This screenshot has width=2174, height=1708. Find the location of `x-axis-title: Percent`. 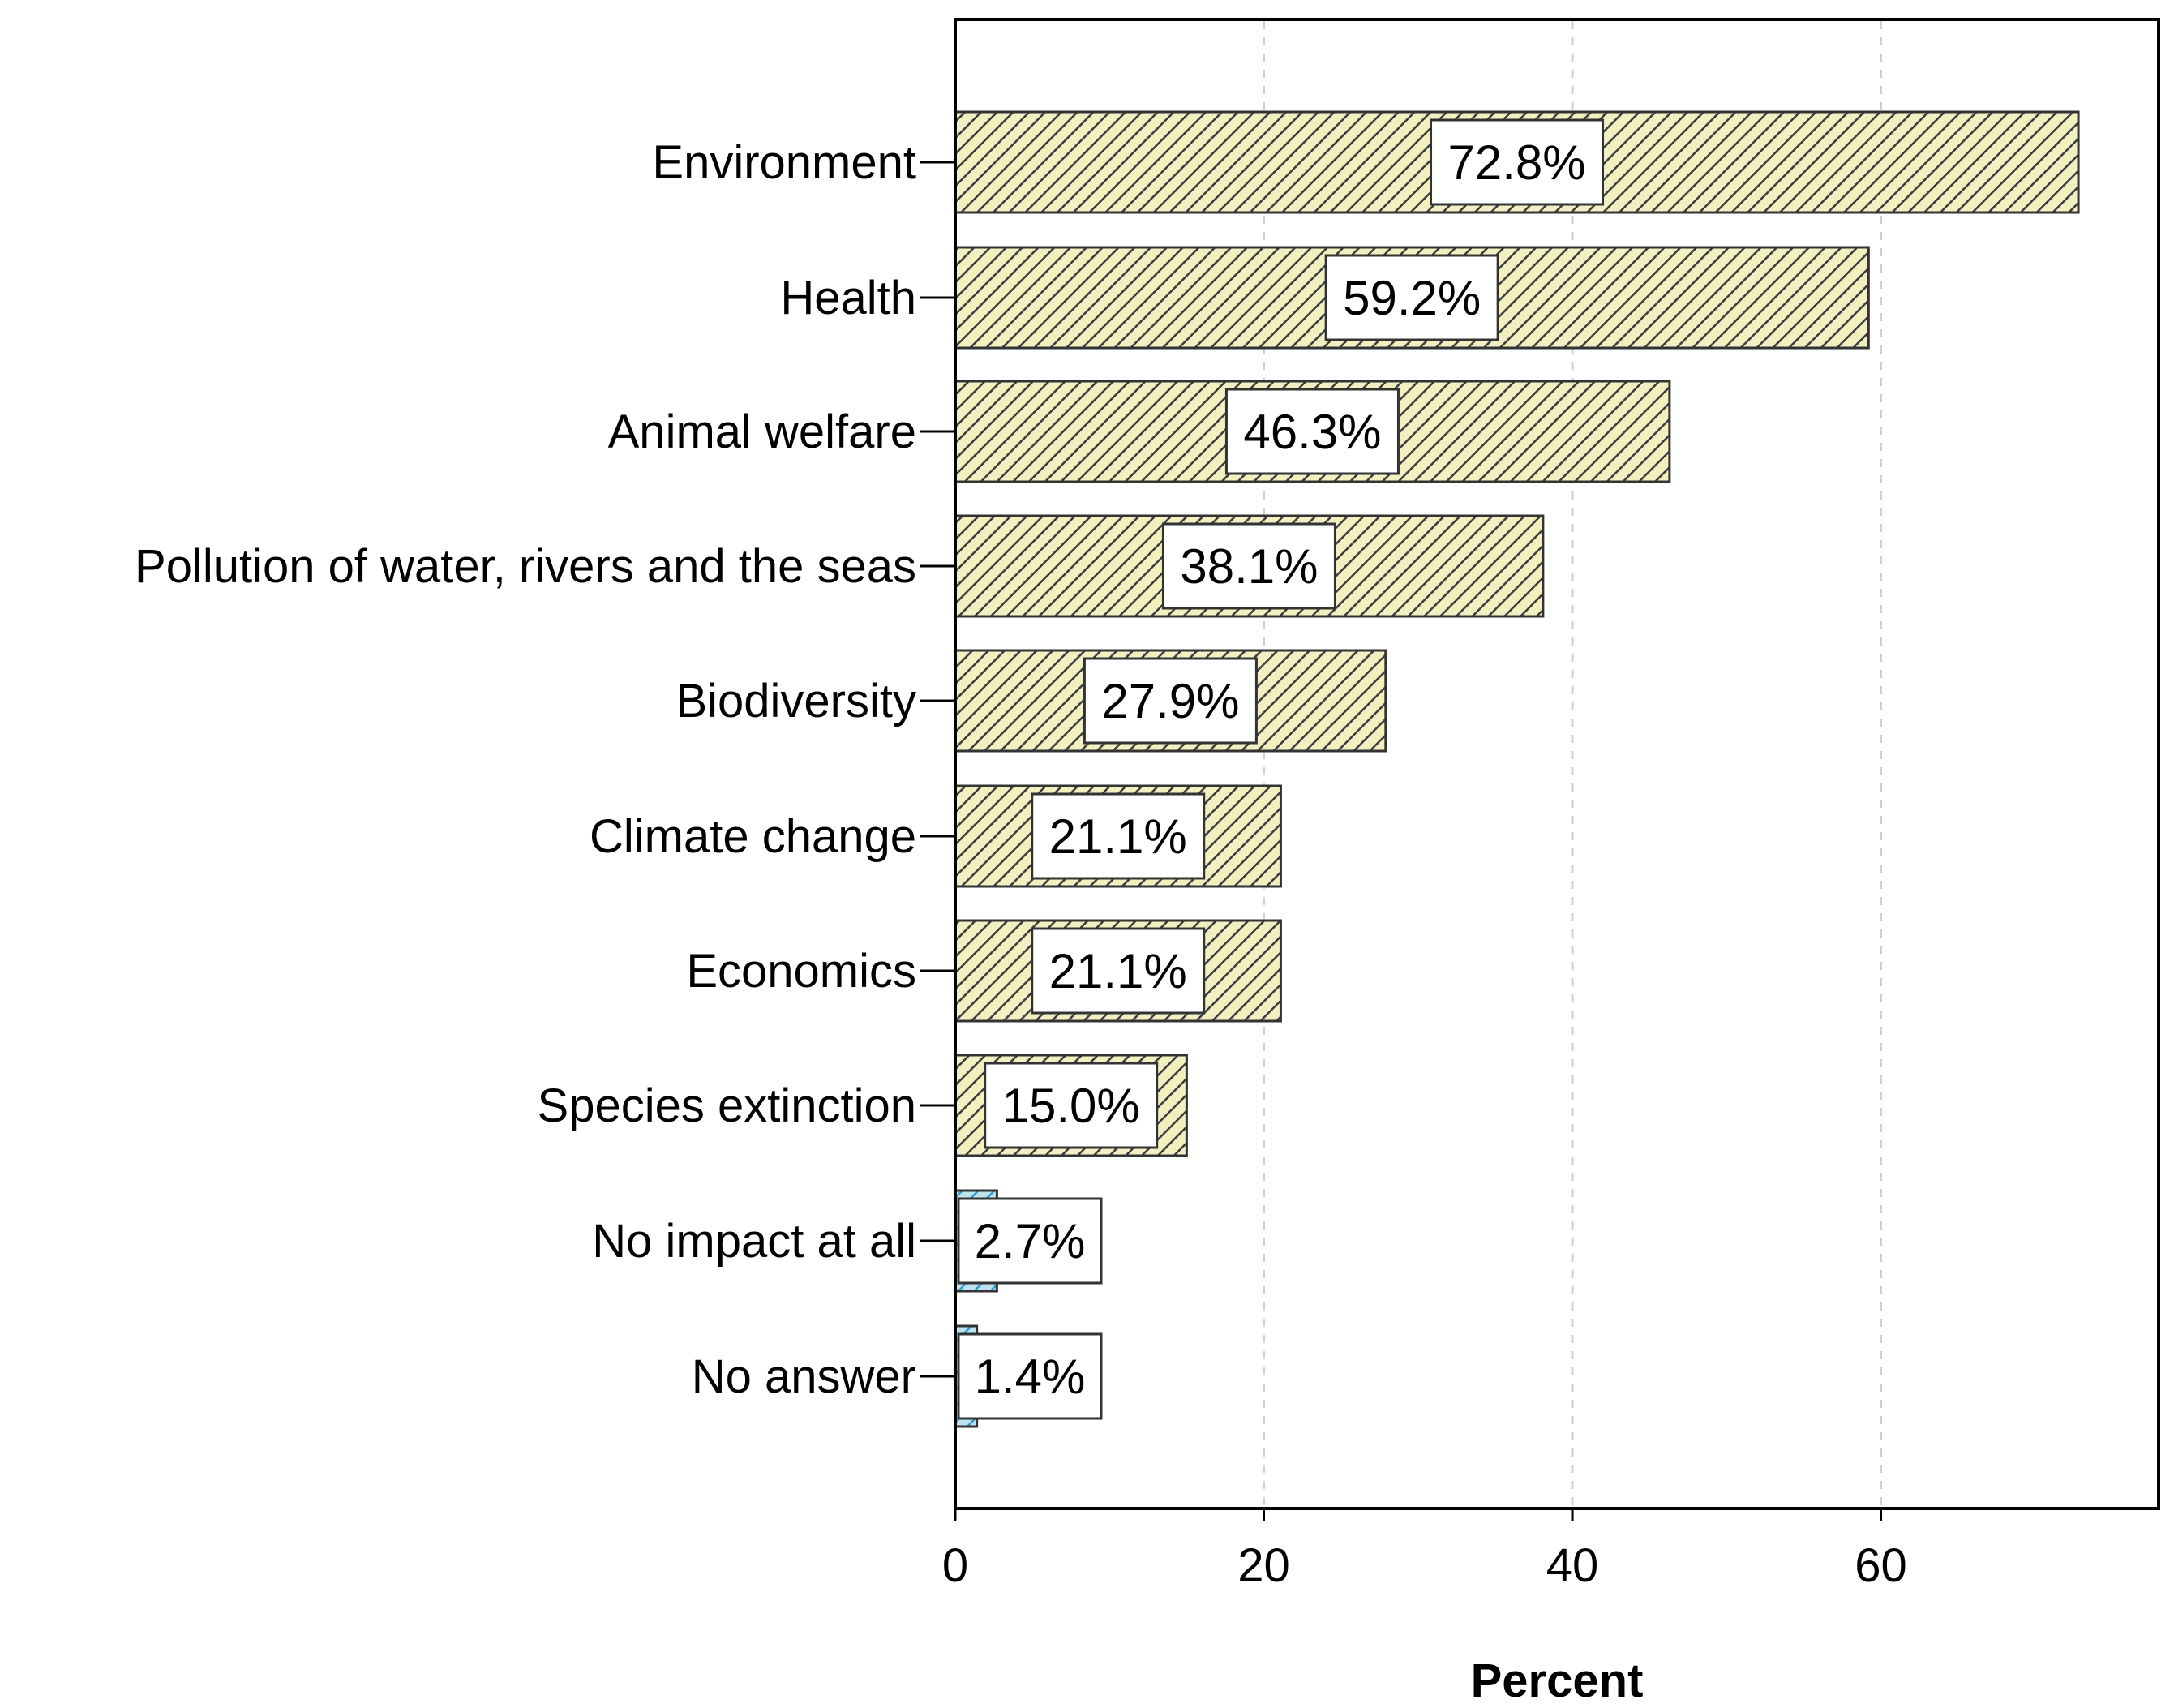

x-axis-title: Percent is located at coordinates (1557, 1680).